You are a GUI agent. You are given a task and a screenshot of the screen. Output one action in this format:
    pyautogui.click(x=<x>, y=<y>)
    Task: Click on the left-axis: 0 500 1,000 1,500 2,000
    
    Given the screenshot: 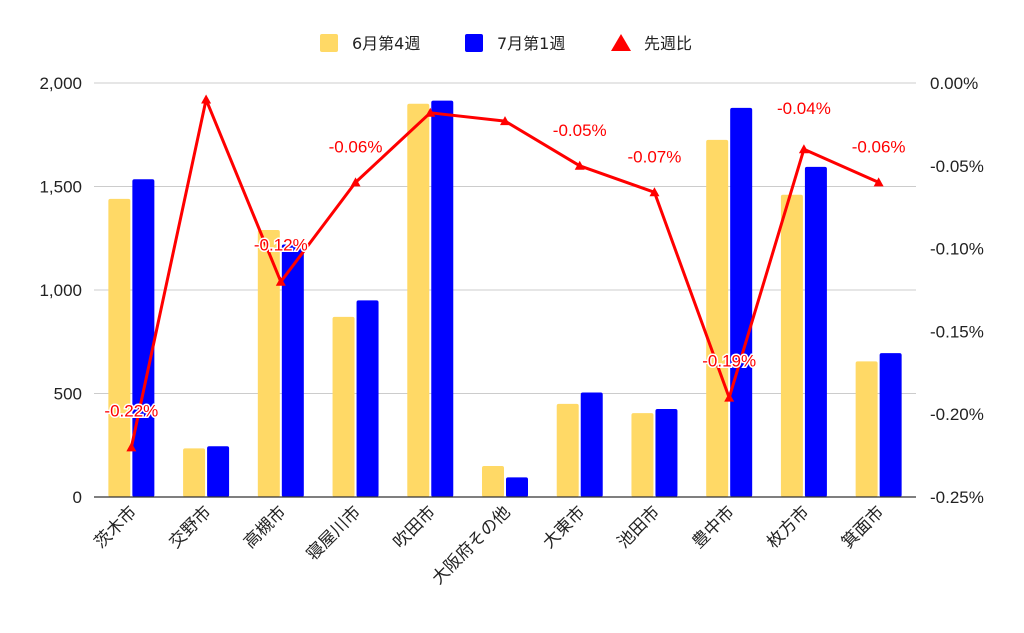 What is the action you would take?
    pyautogui.click(x=60, y=290)
    